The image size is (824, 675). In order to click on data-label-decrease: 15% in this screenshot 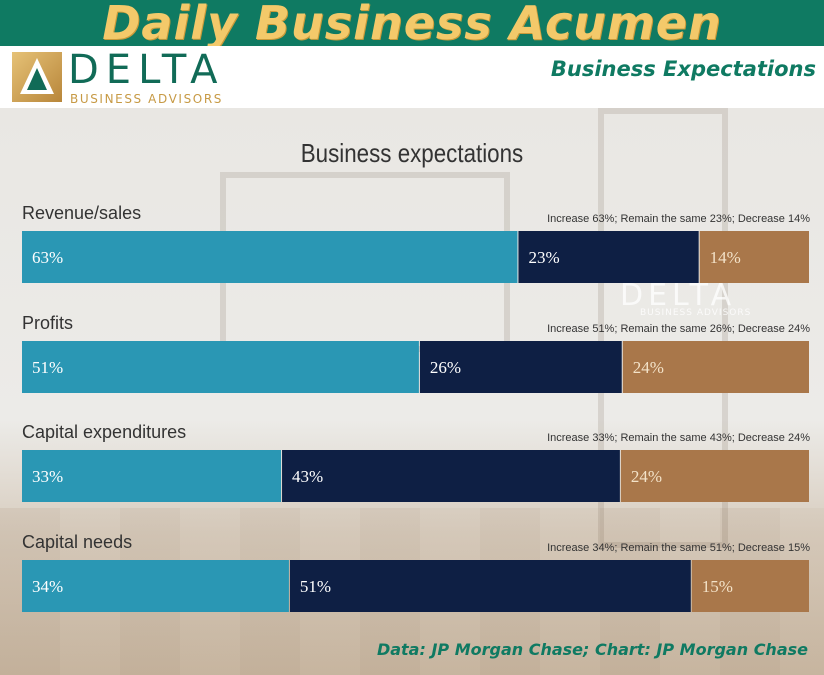, I will do `click(717, 586)`.